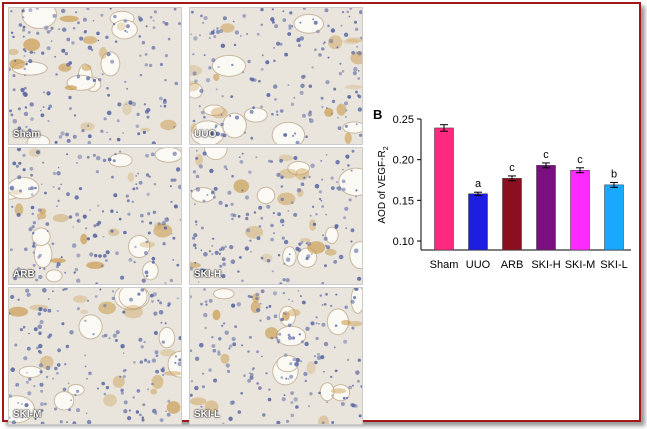  What do you see at coordinates (27, 134) in the screenshot?
I see `micrograph-label: Sham` at bounding box center [27, 134].